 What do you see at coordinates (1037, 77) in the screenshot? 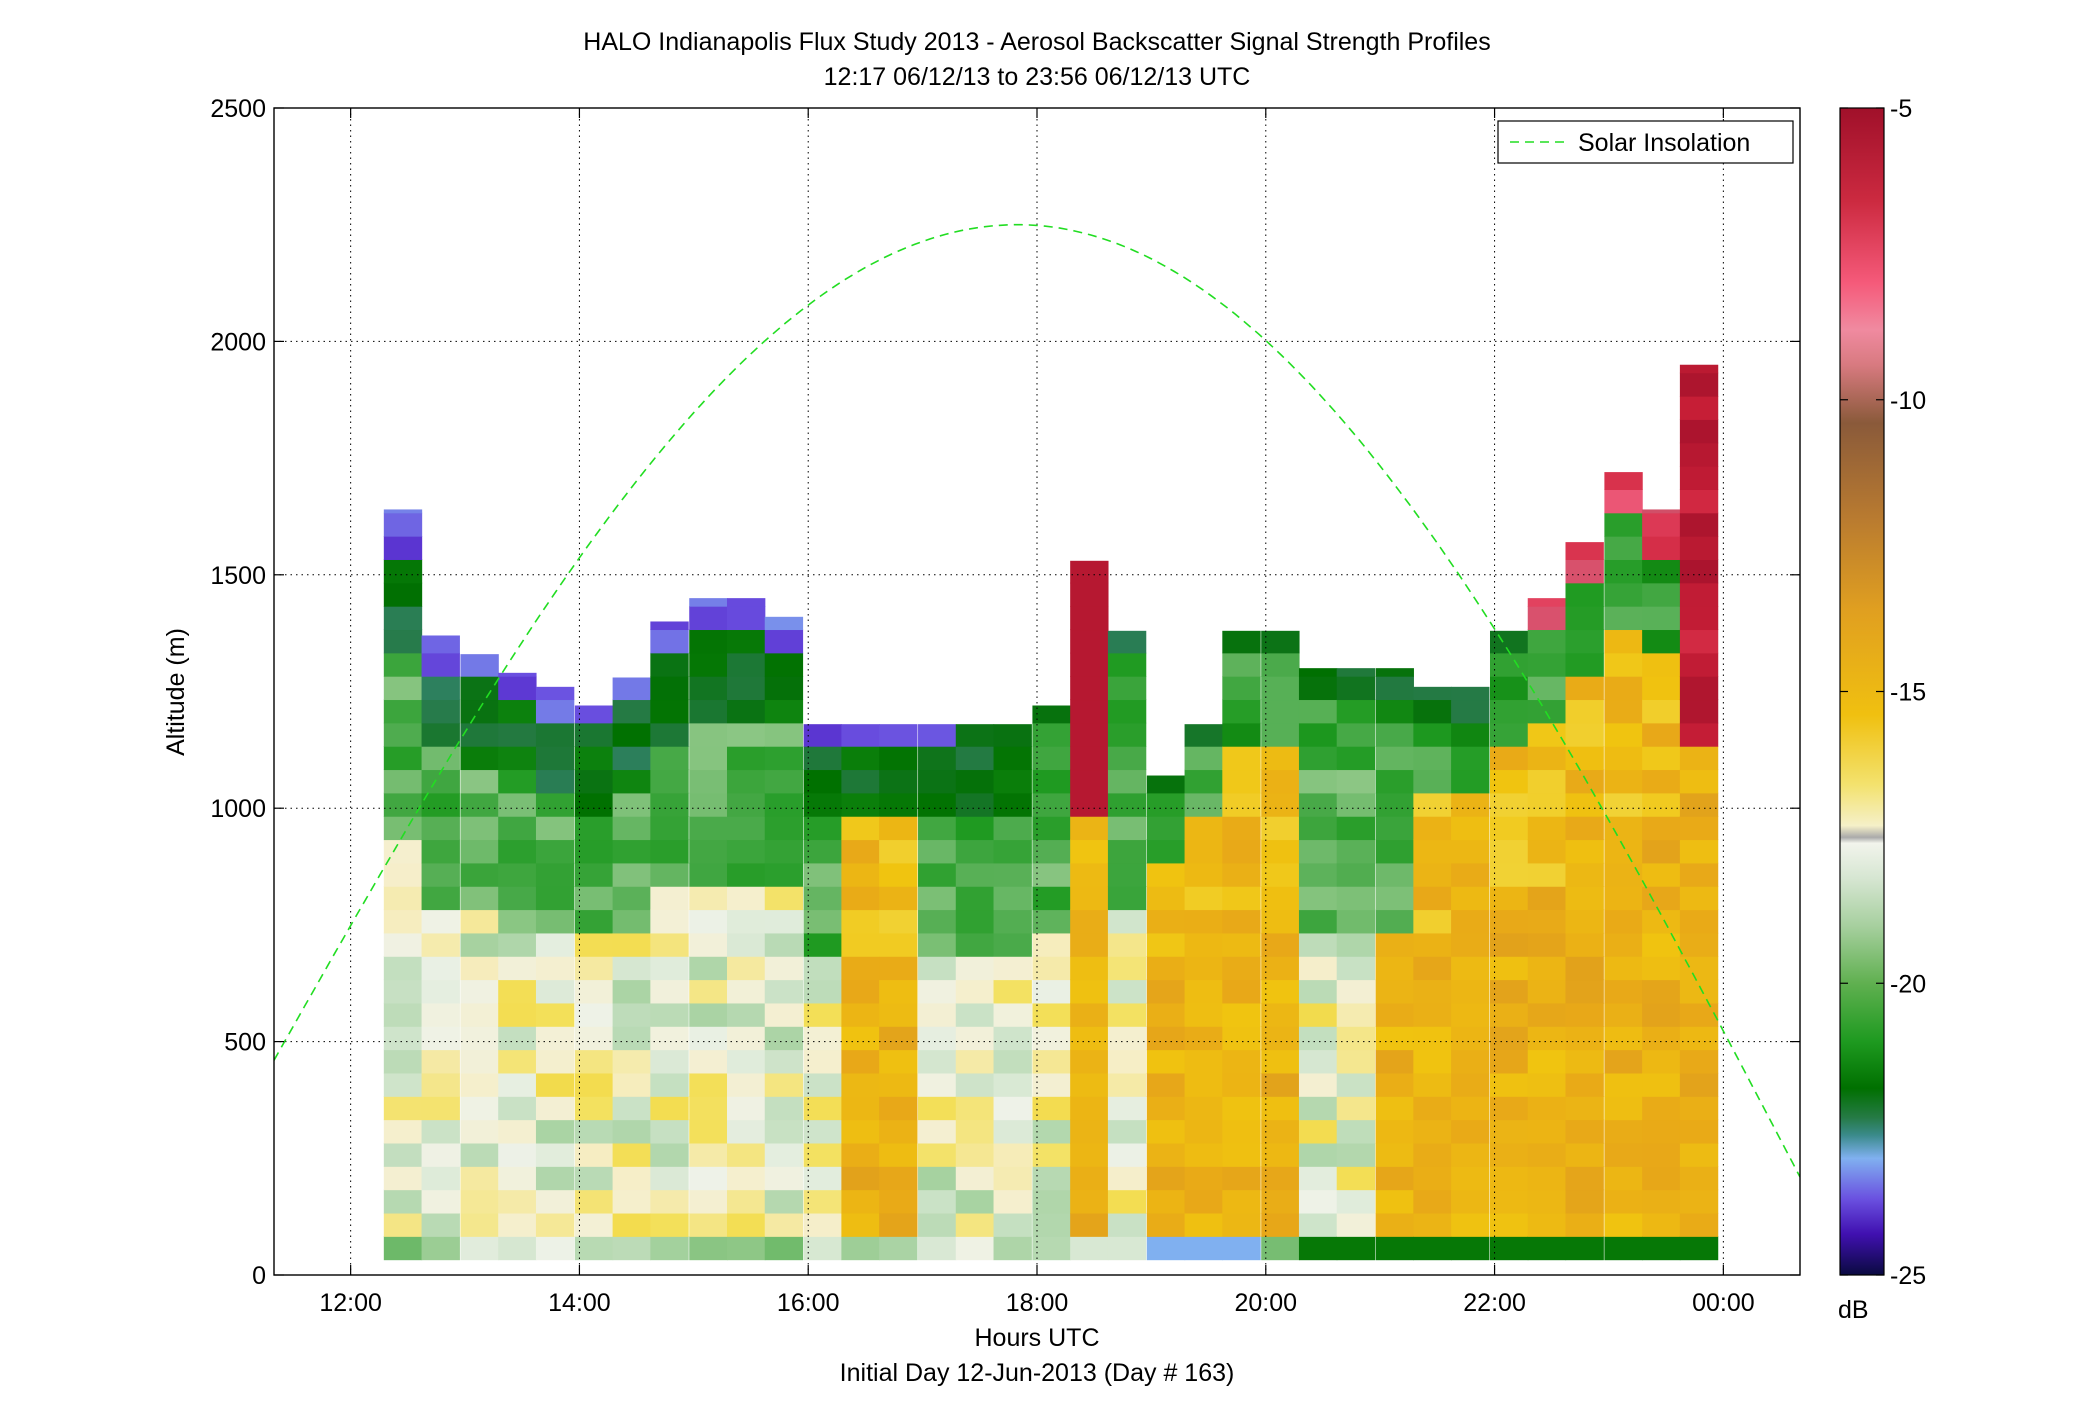
I see `chart-subtitle: 12:17 06/12/13 to 23:56 06/12/13 UTC` at bounding box center [1037, 77].